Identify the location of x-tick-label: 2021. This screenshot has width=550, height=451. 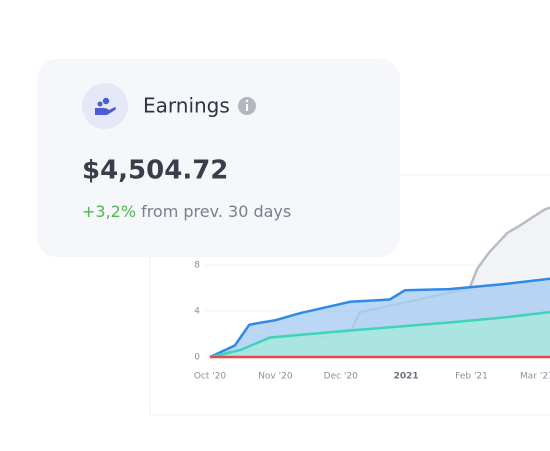
(406, 377).